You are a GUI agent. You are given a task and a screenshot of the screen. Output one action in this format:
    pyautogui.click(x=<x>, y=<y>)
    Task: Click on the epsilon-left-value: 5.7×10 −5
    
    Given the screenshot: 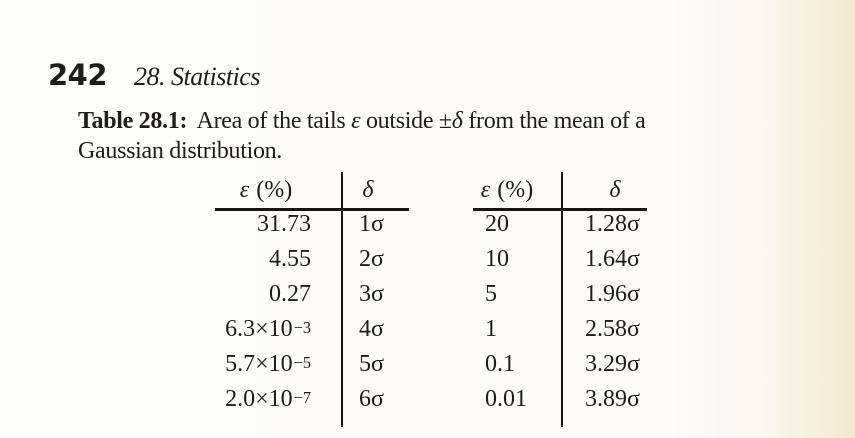 What is the action you would take?
    pyautogui.click(x=279, y=364)
    